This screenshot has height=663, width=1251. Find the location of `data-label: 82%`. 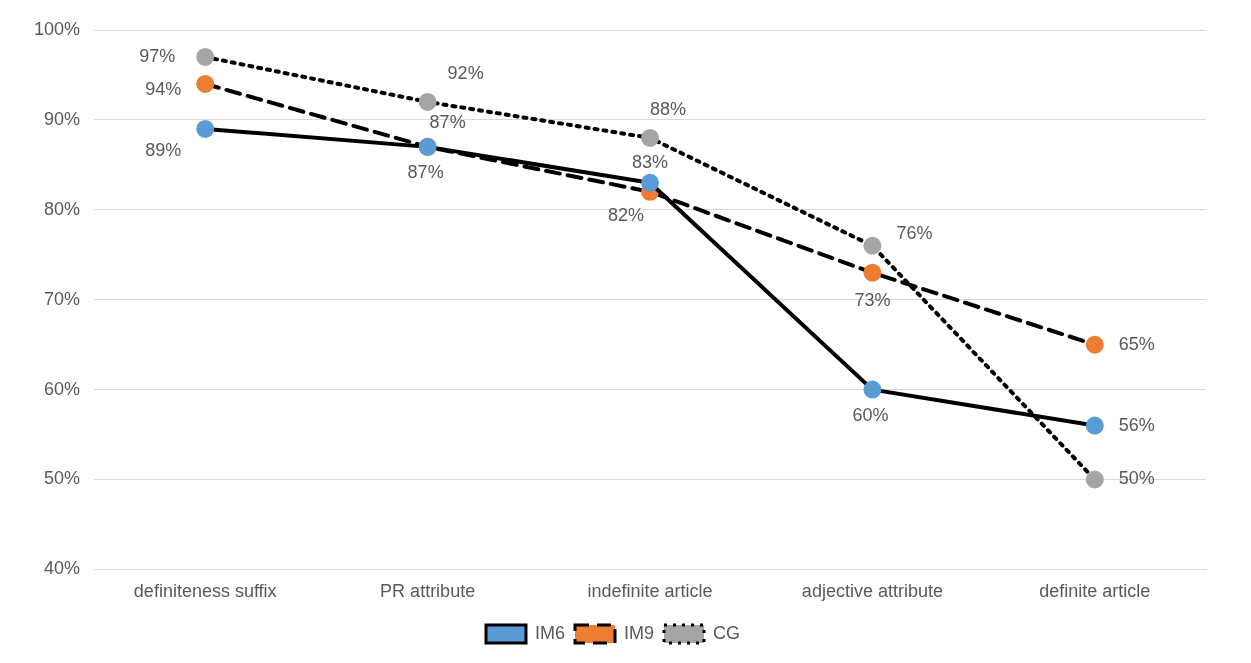

data-label: 82% is located at coordinates (626, 214).